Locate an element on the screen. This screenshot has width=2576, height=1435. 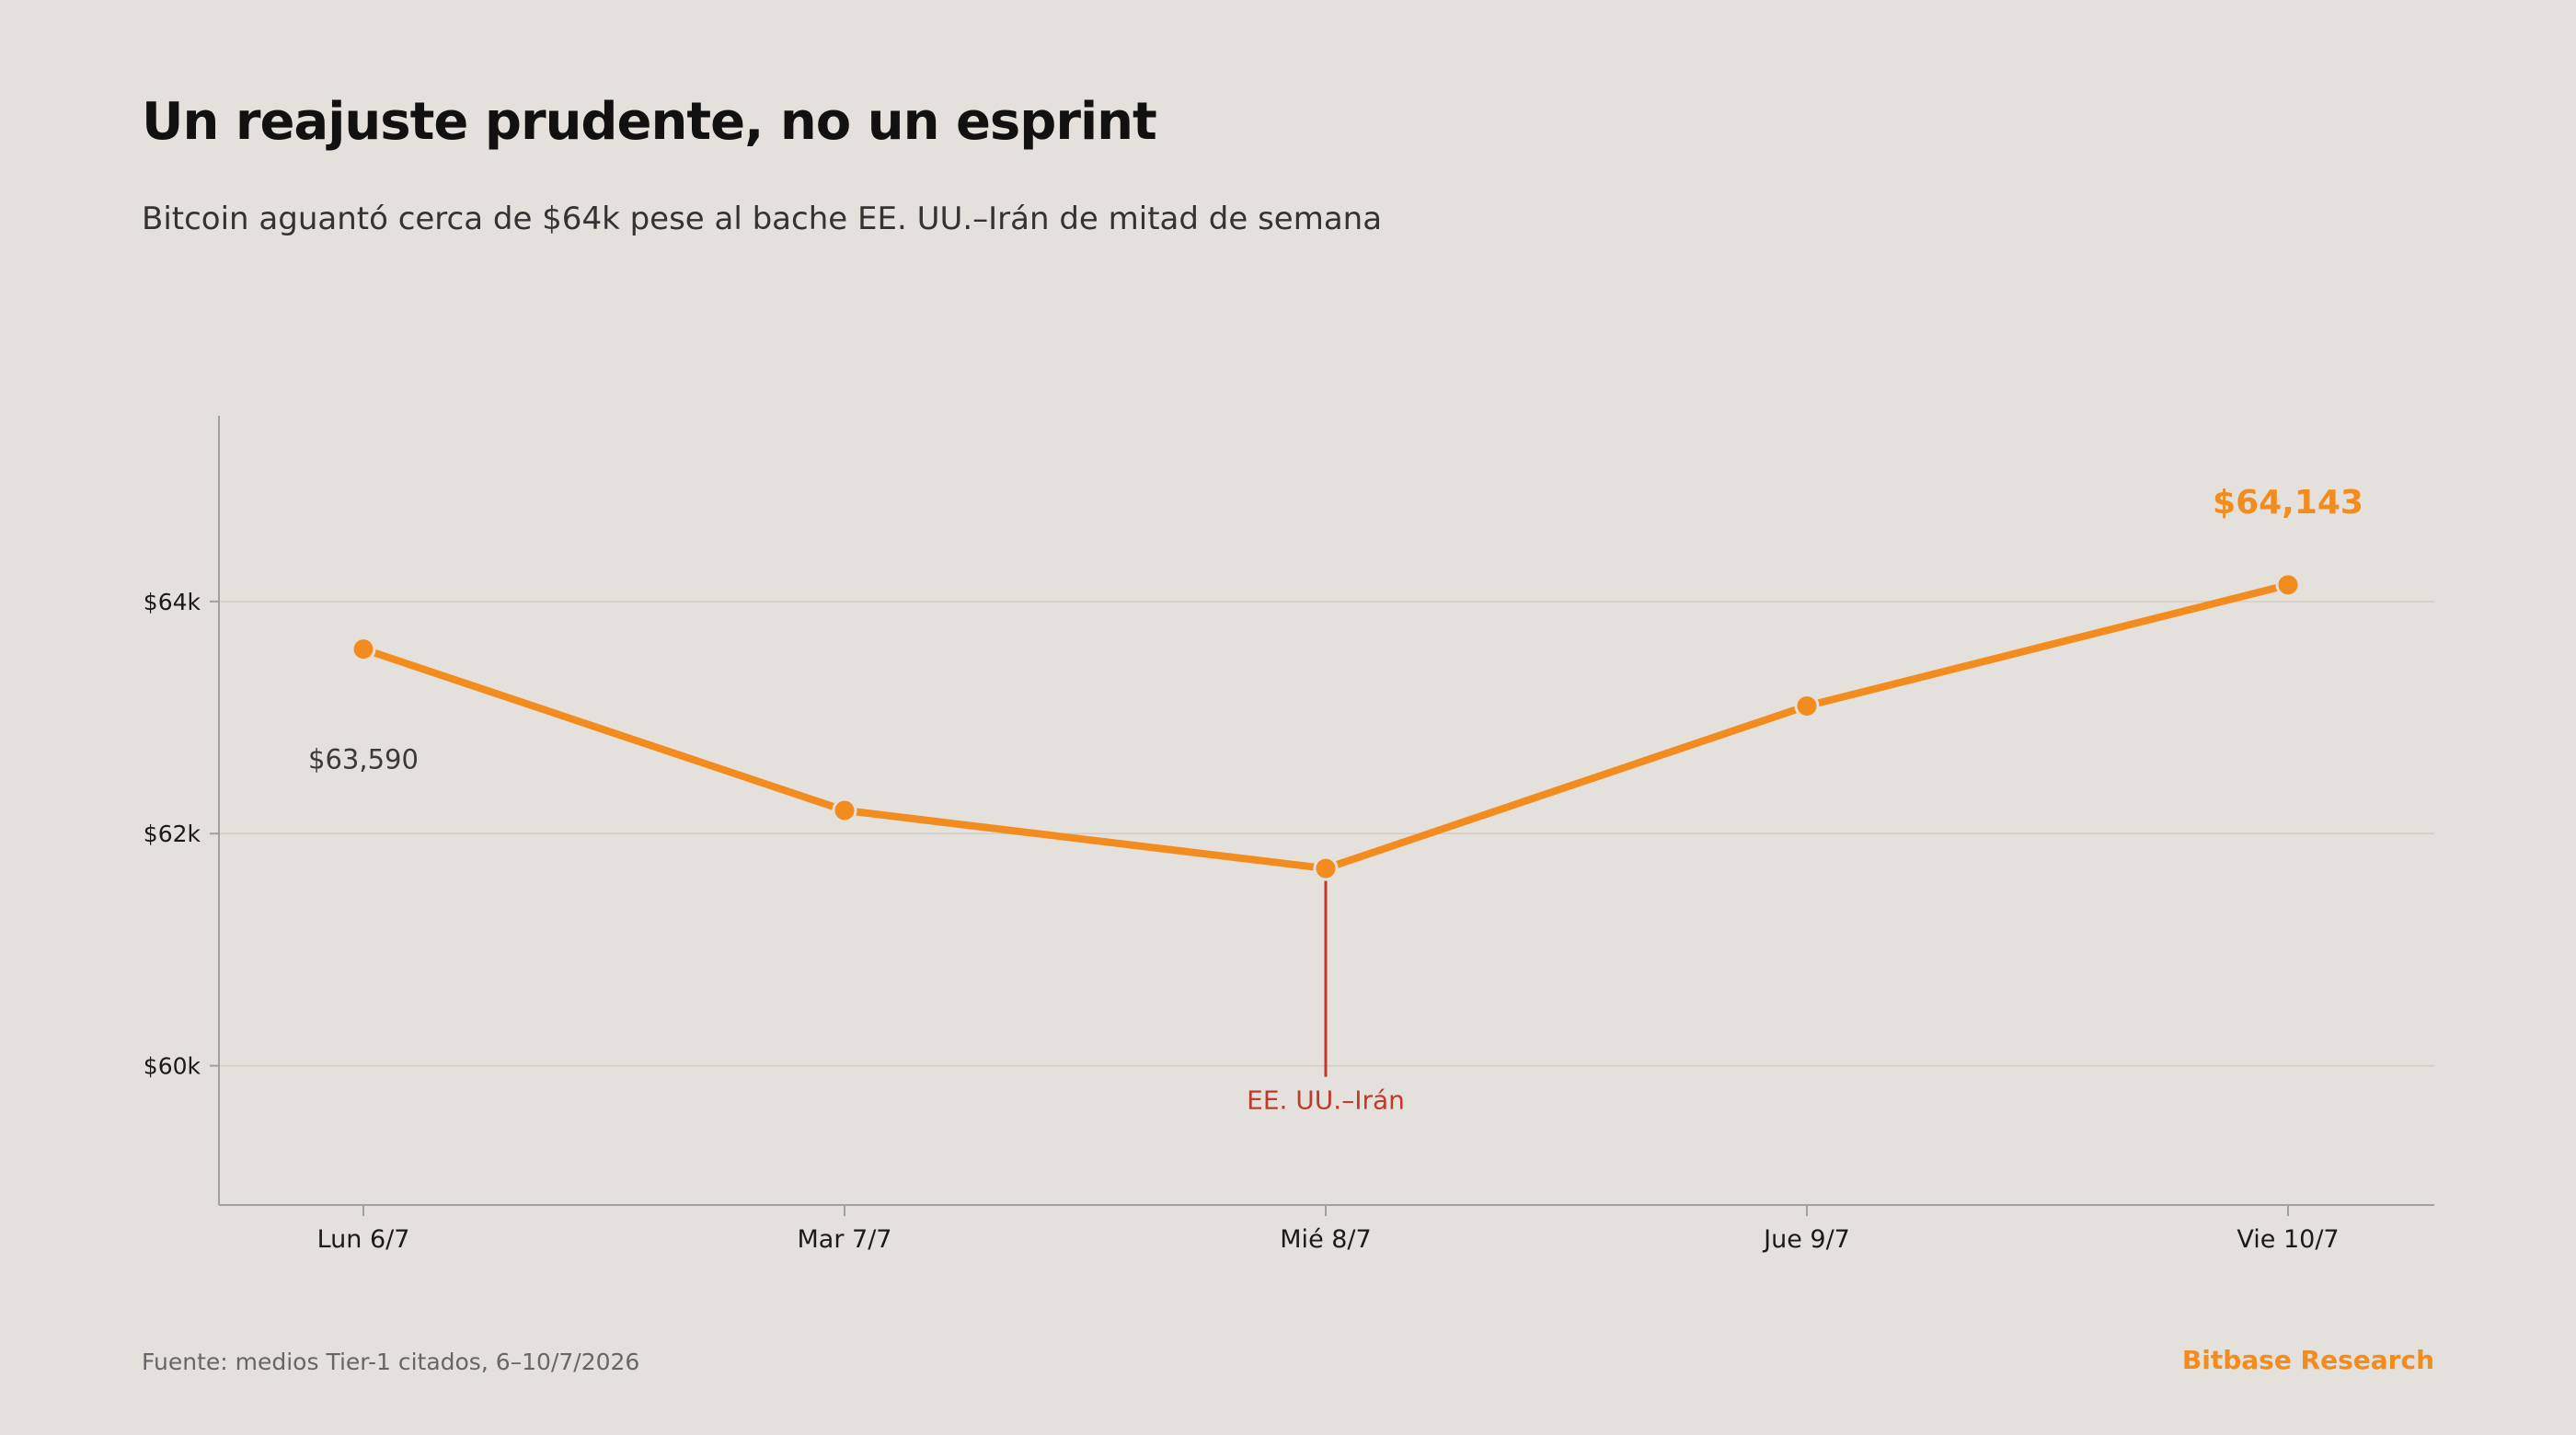
data-label-first: $63,590 is located at coordinates (363, 759).